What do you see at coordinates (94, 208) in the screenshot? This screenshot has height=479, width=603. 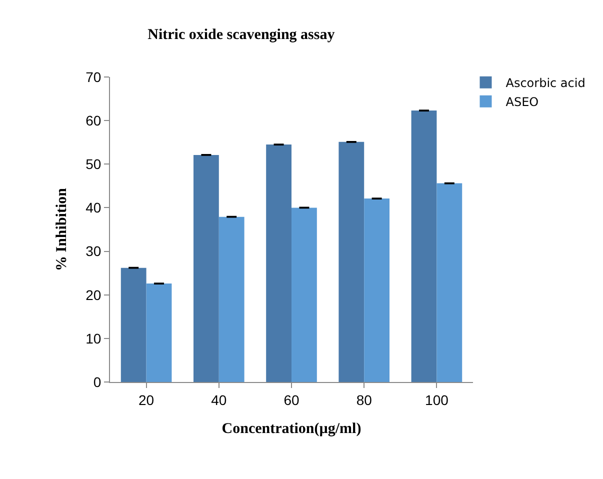 I see `y-tick-label: 40` at bounding box center [94, 208].